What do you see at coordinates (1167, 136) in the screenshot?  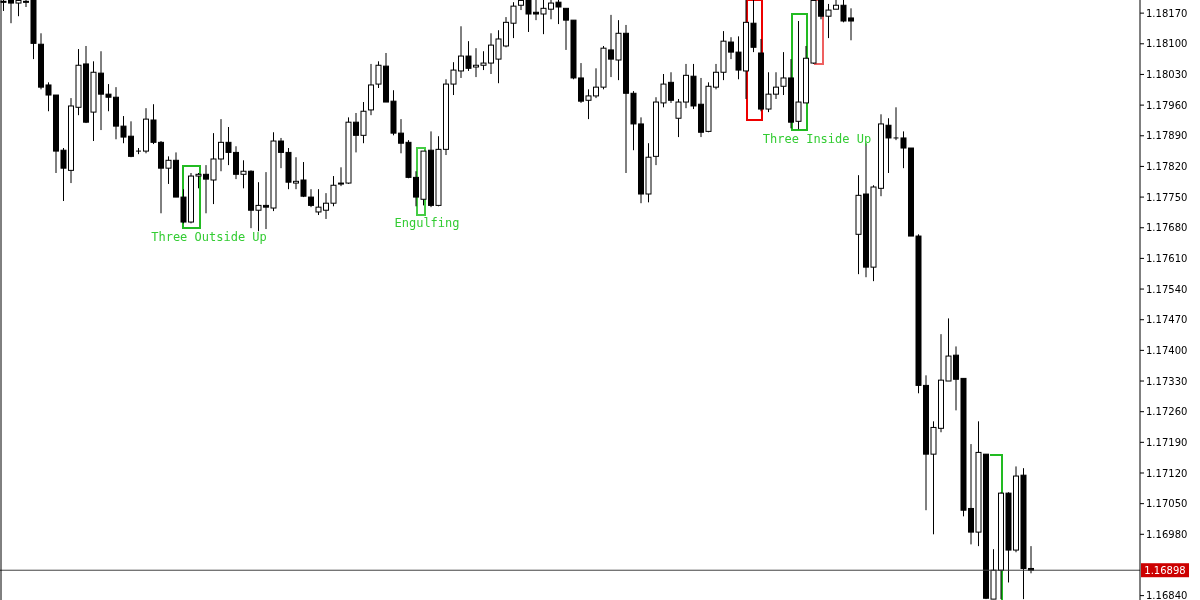 I see `y-tick-label: 1.17890` at bounding box center [1167, 136].